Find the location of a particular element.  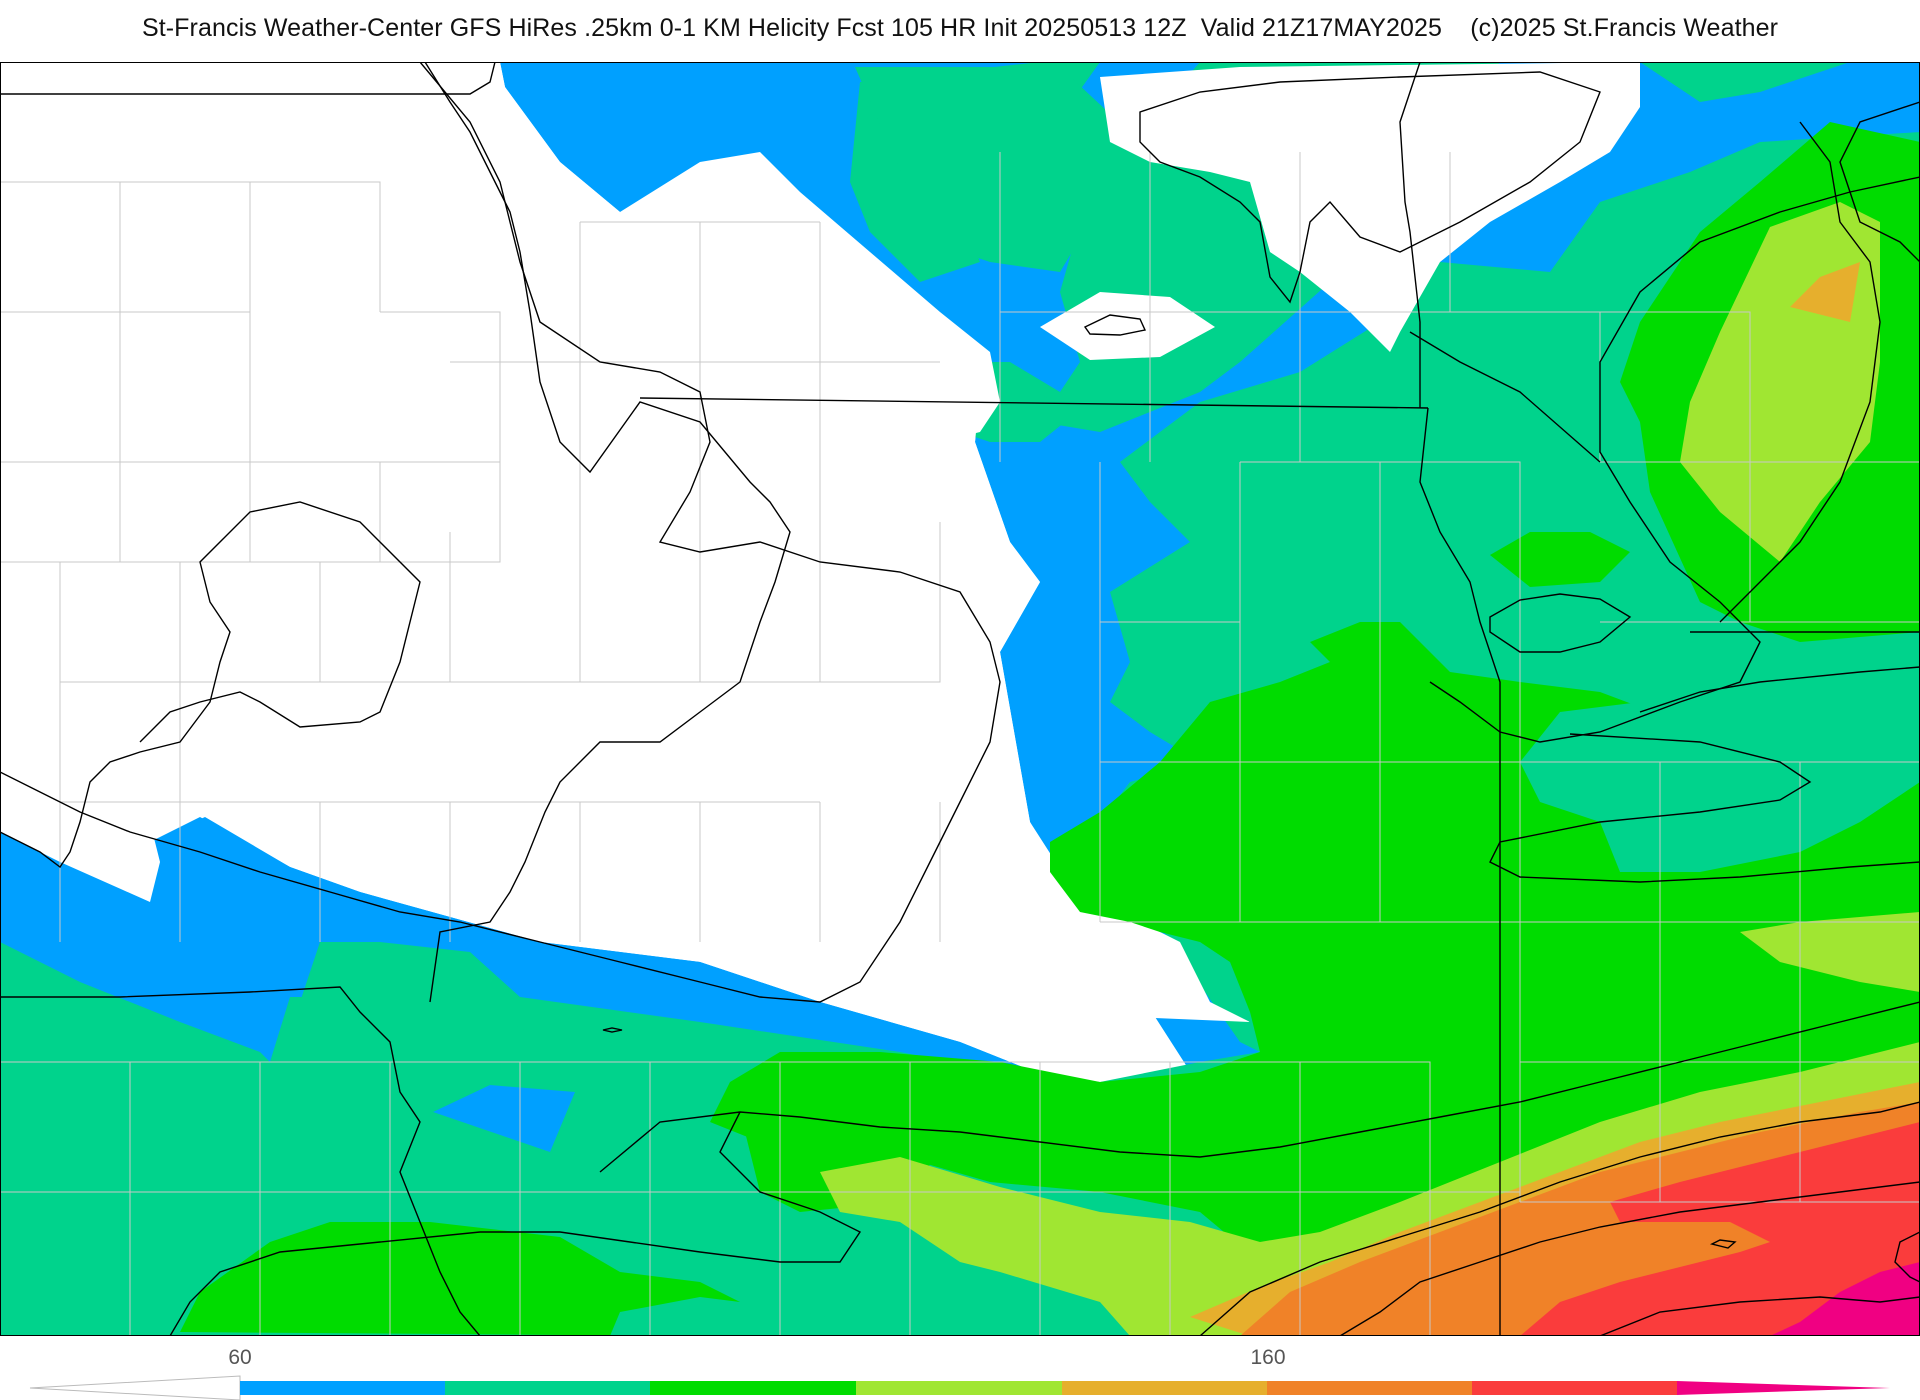

fill-green-southwest is located at coordinates (460, 1279).